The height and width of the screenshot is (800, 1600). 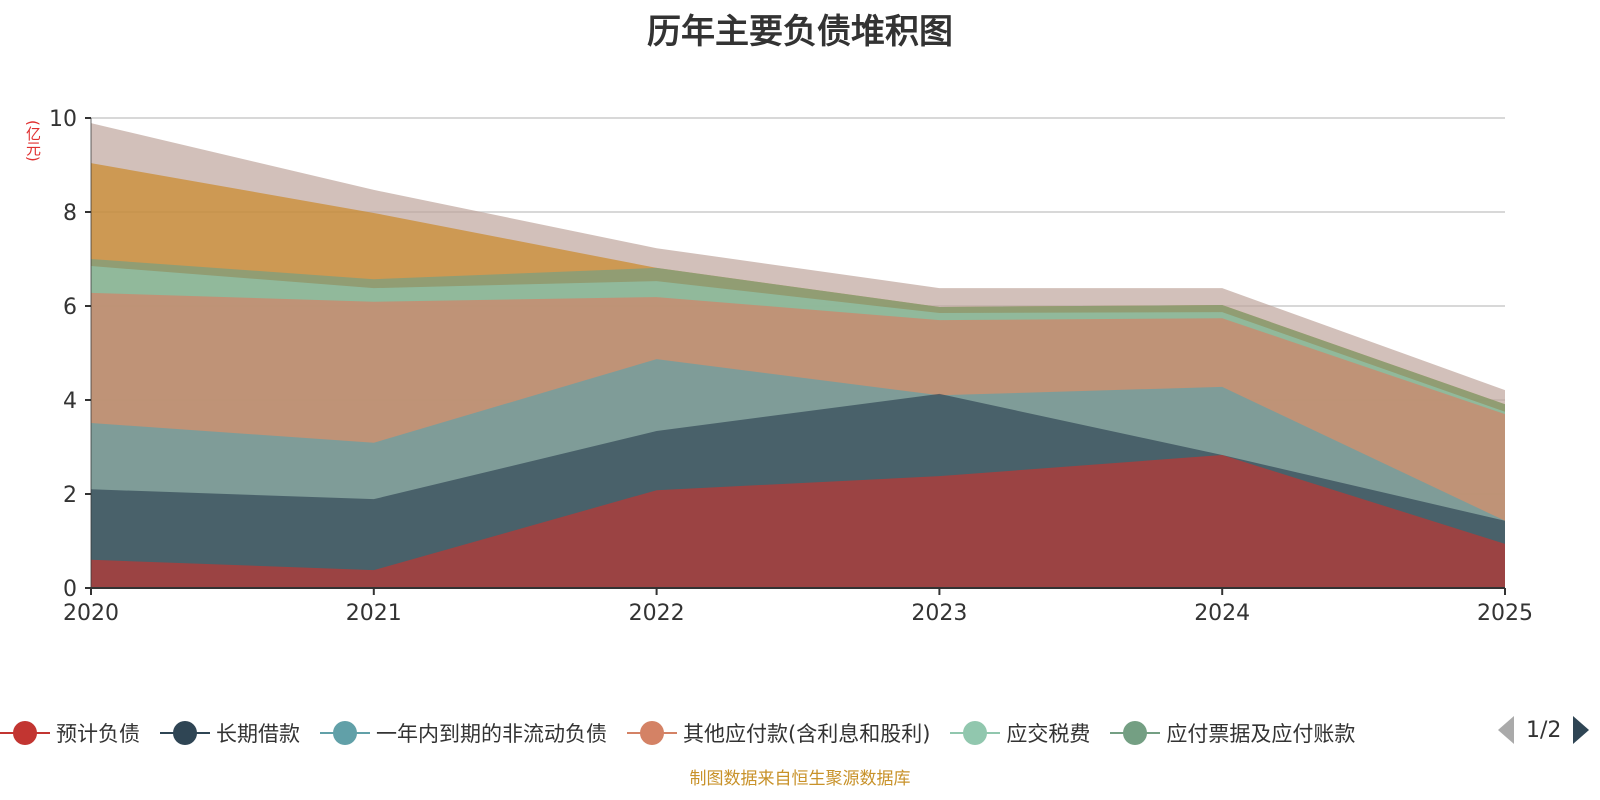 What do you see at coordinates (1506, 730) in the screenshot?
I see `legend-prev-page-button` at bounding box center [1506, 730].